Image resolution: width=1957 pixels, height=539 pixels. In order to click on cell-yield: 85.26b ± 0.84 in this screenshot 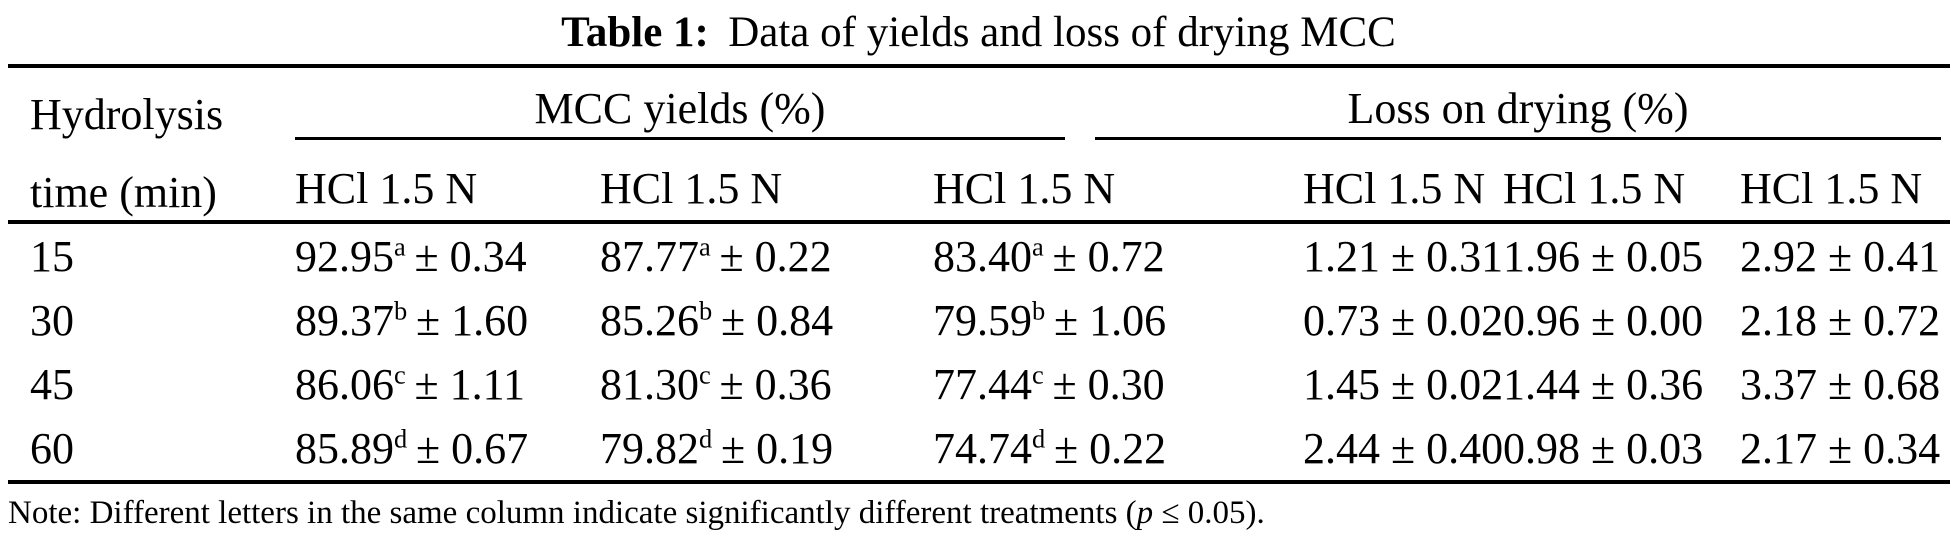, I will do `click(717, 319)`.